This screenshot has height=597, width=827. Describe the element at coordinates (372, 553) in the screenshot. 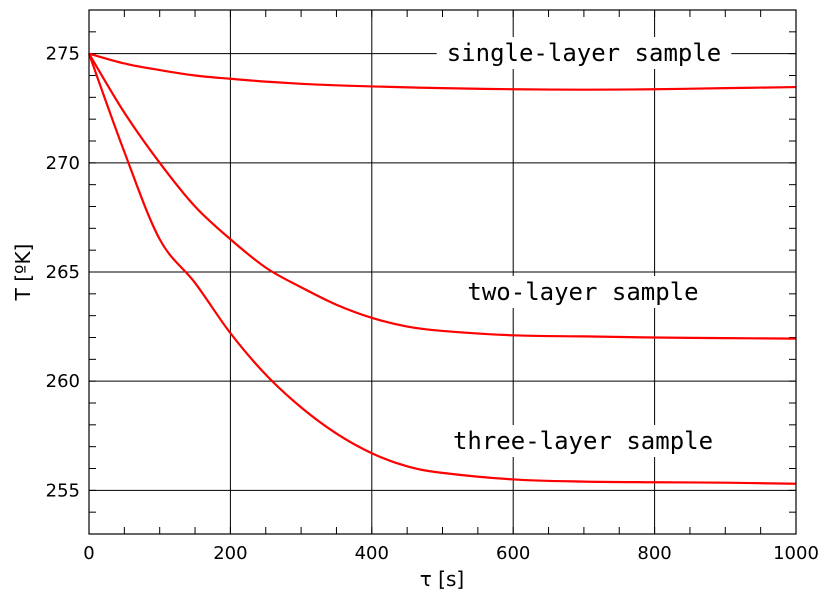

I see `x-tick-label: 400` at that location.